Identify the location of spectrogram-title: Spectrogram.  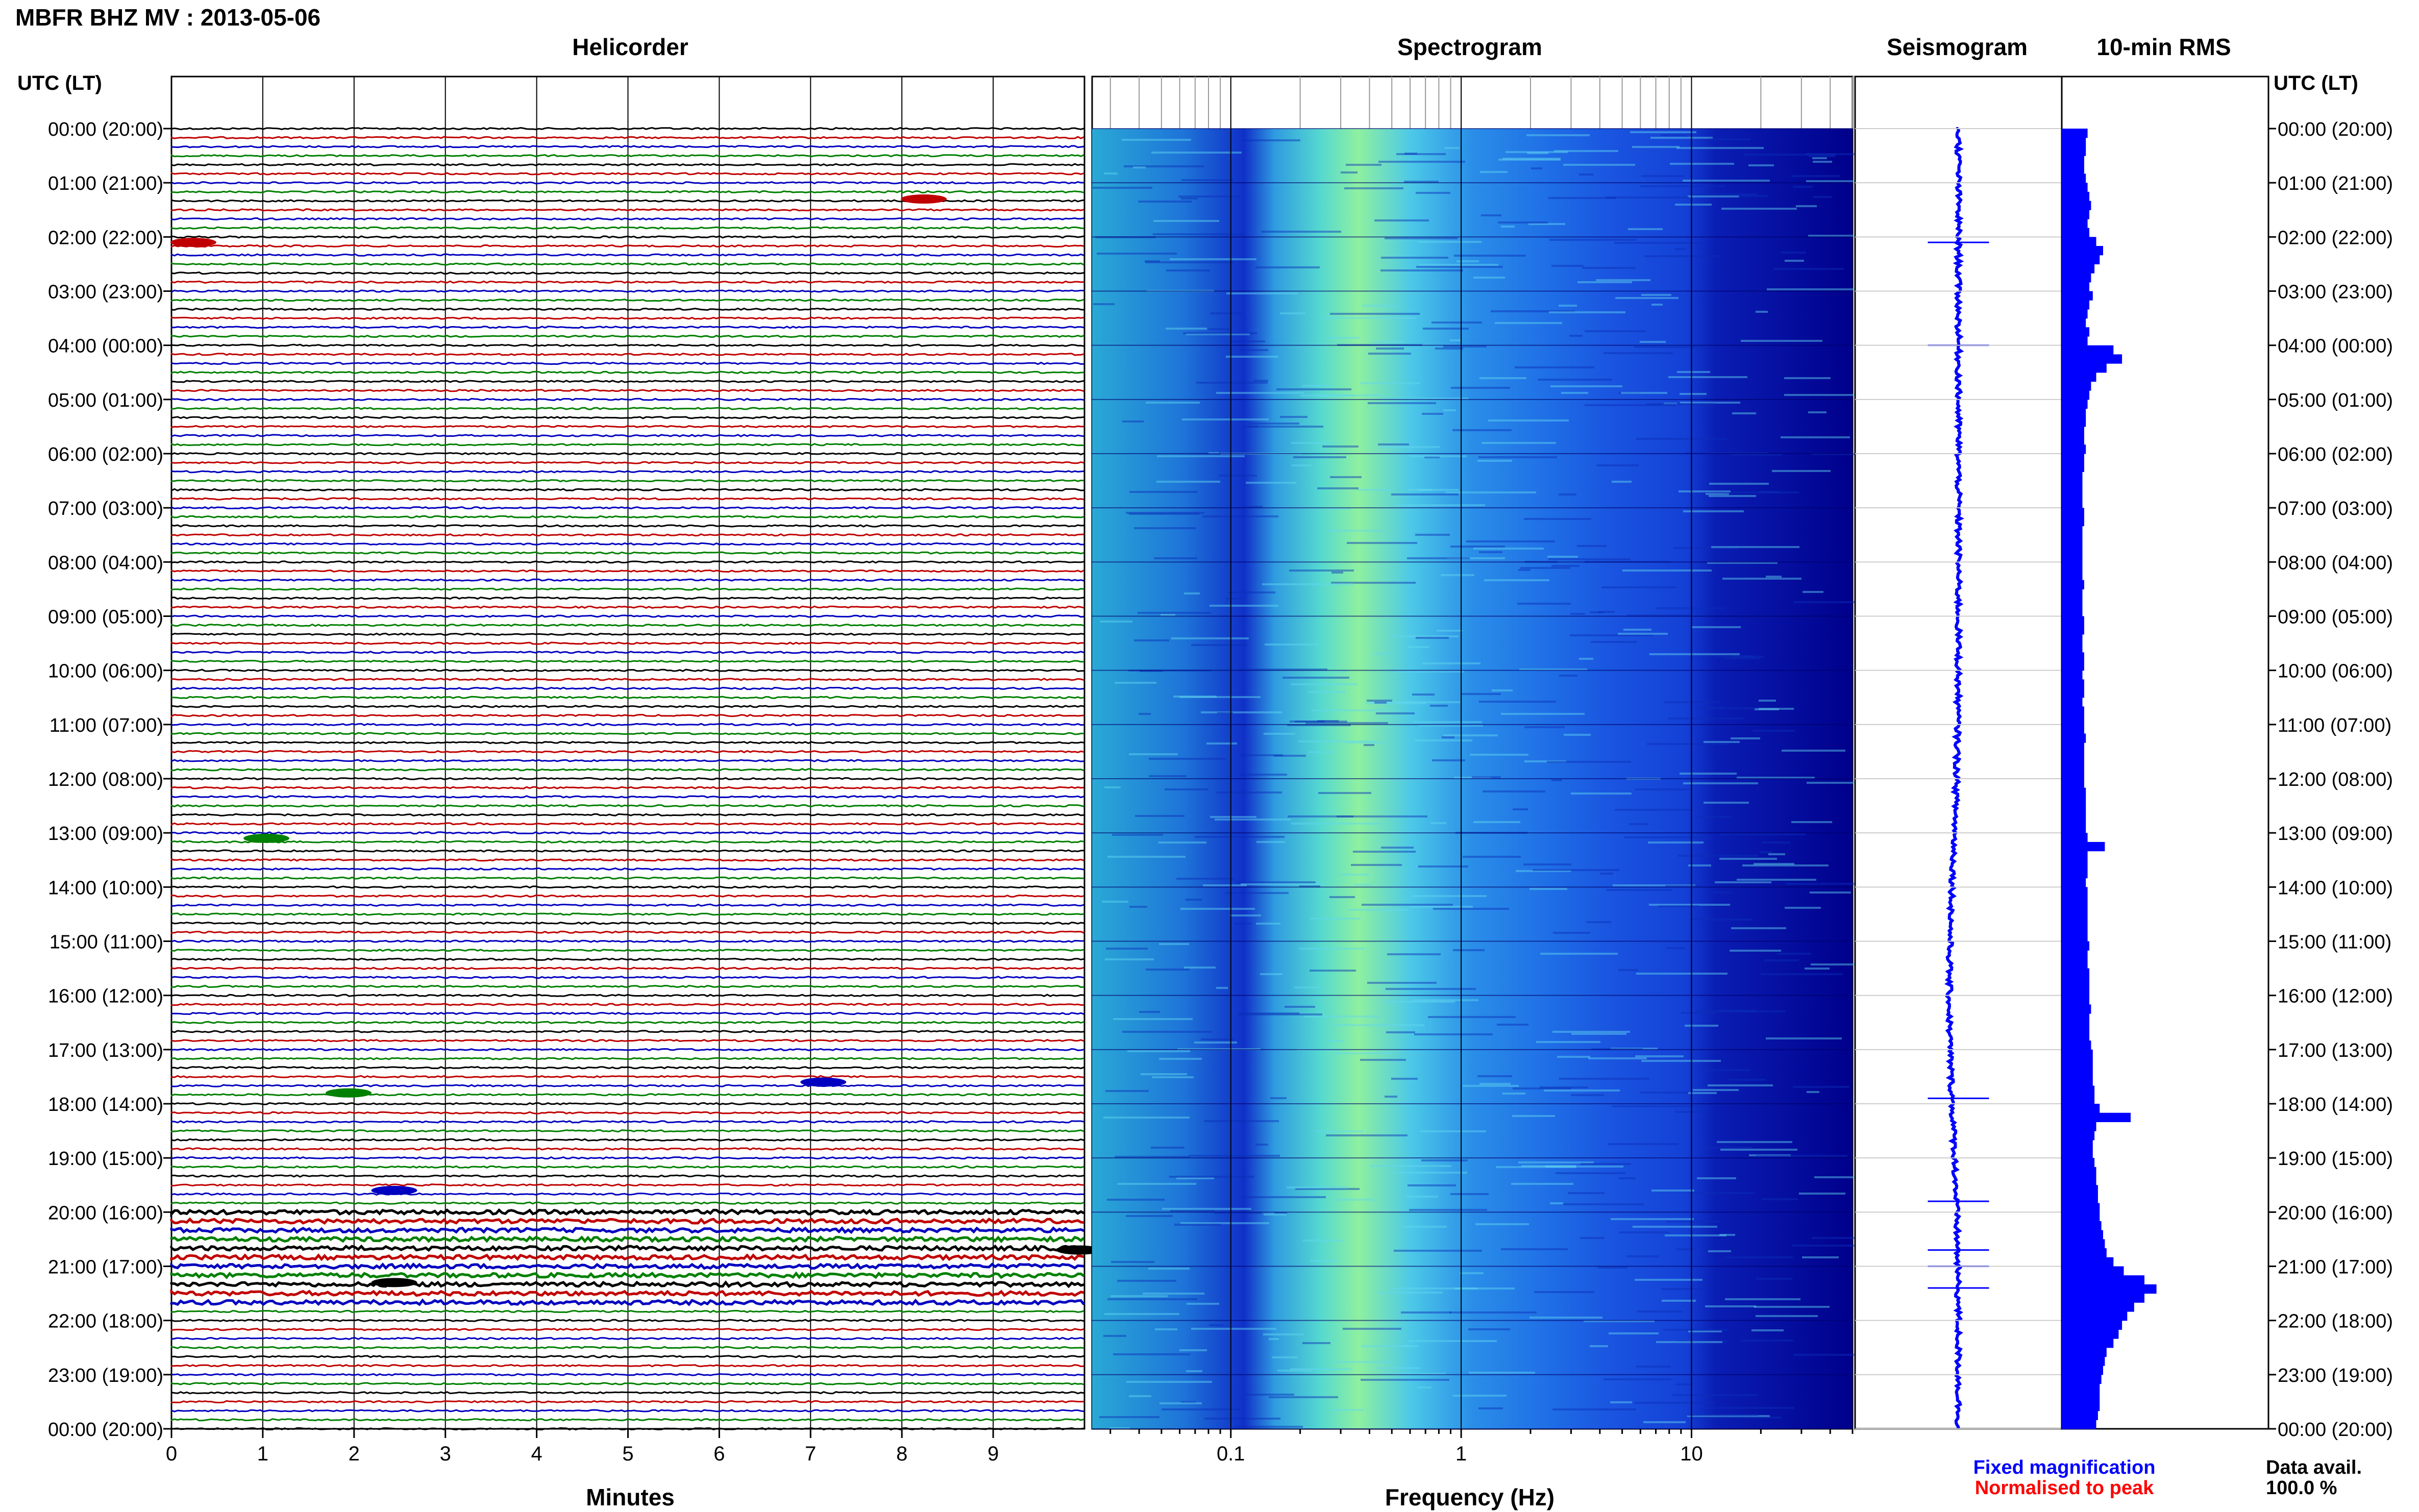
(1469, 47).